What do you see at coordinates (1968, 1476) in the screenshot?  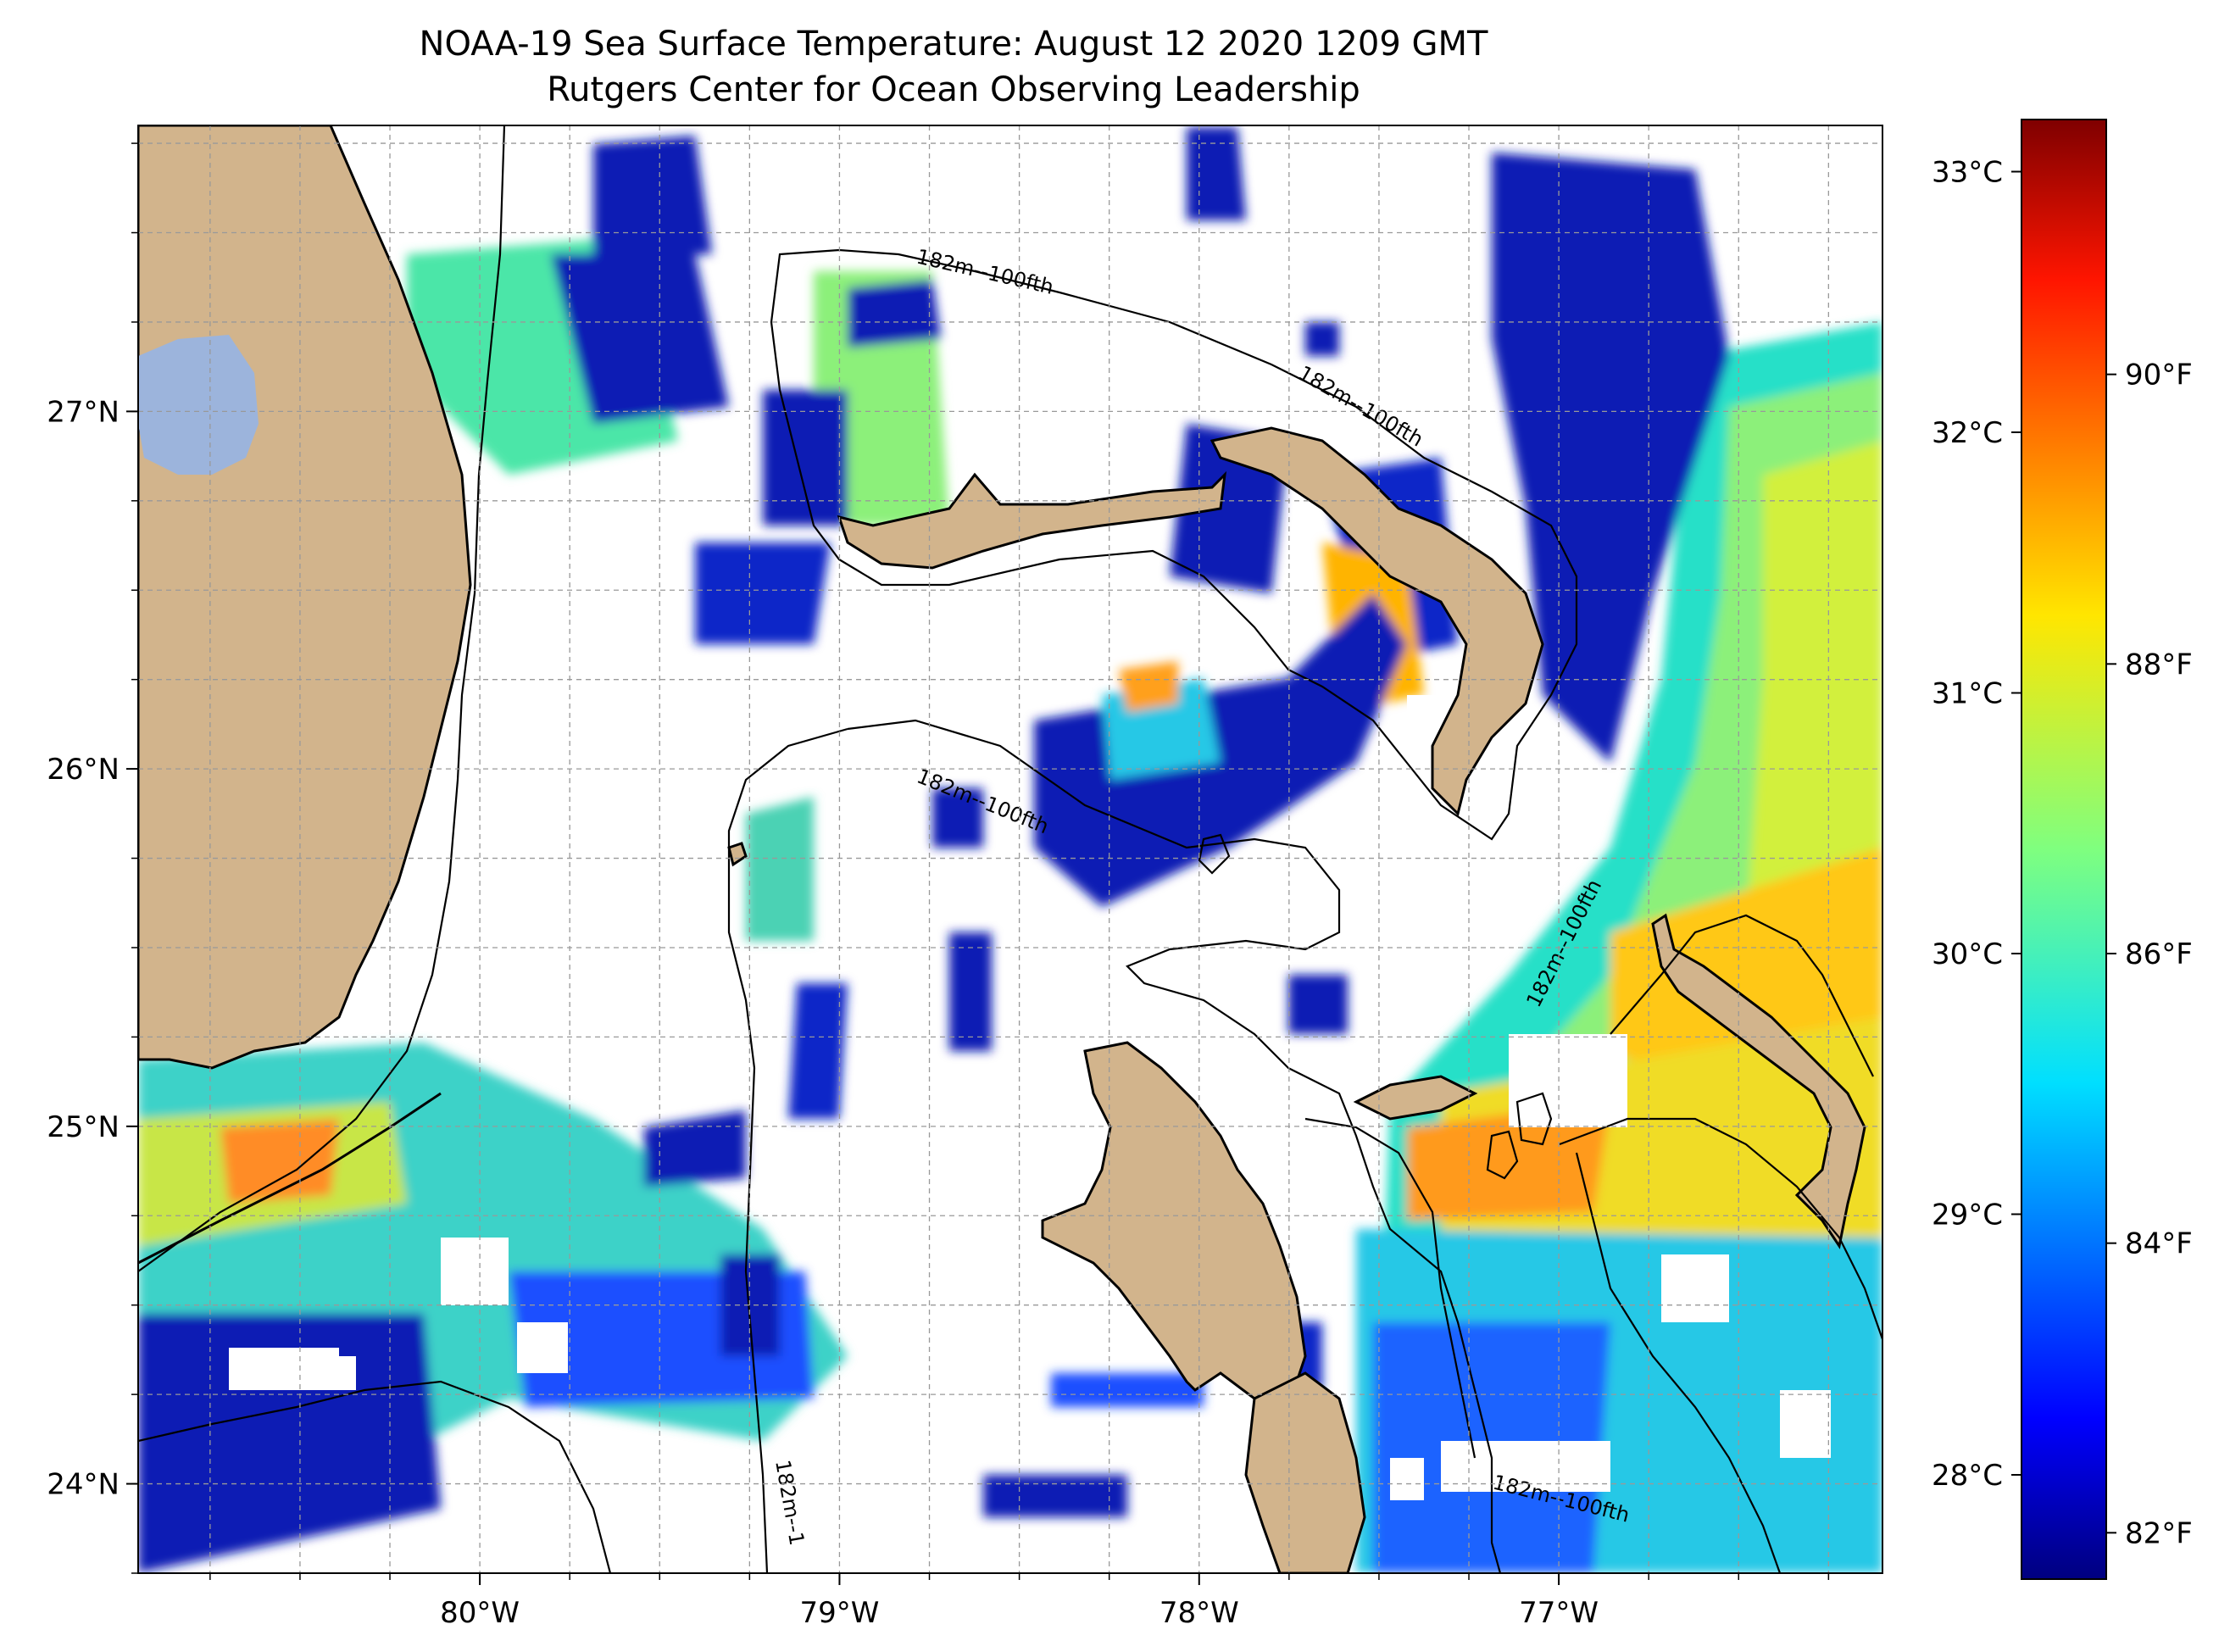 I see `colorbar-c-label: 28°C` at bounding box center [1968, 1476].